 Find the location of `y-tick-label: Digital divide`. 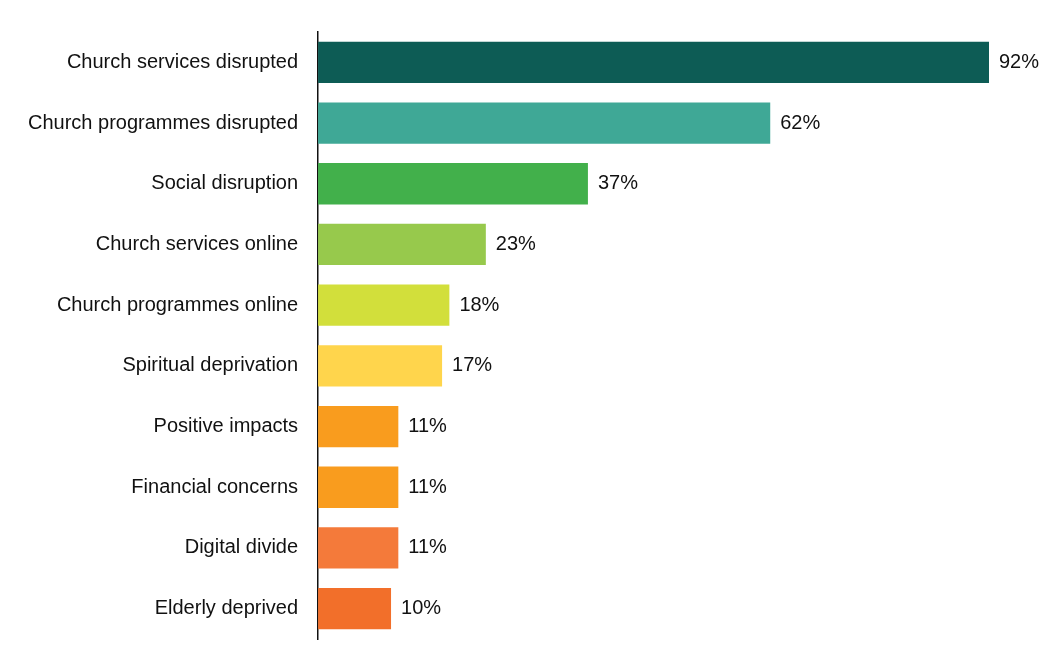

y-tick-label: Digital divide is located at coordinates (241, 546).